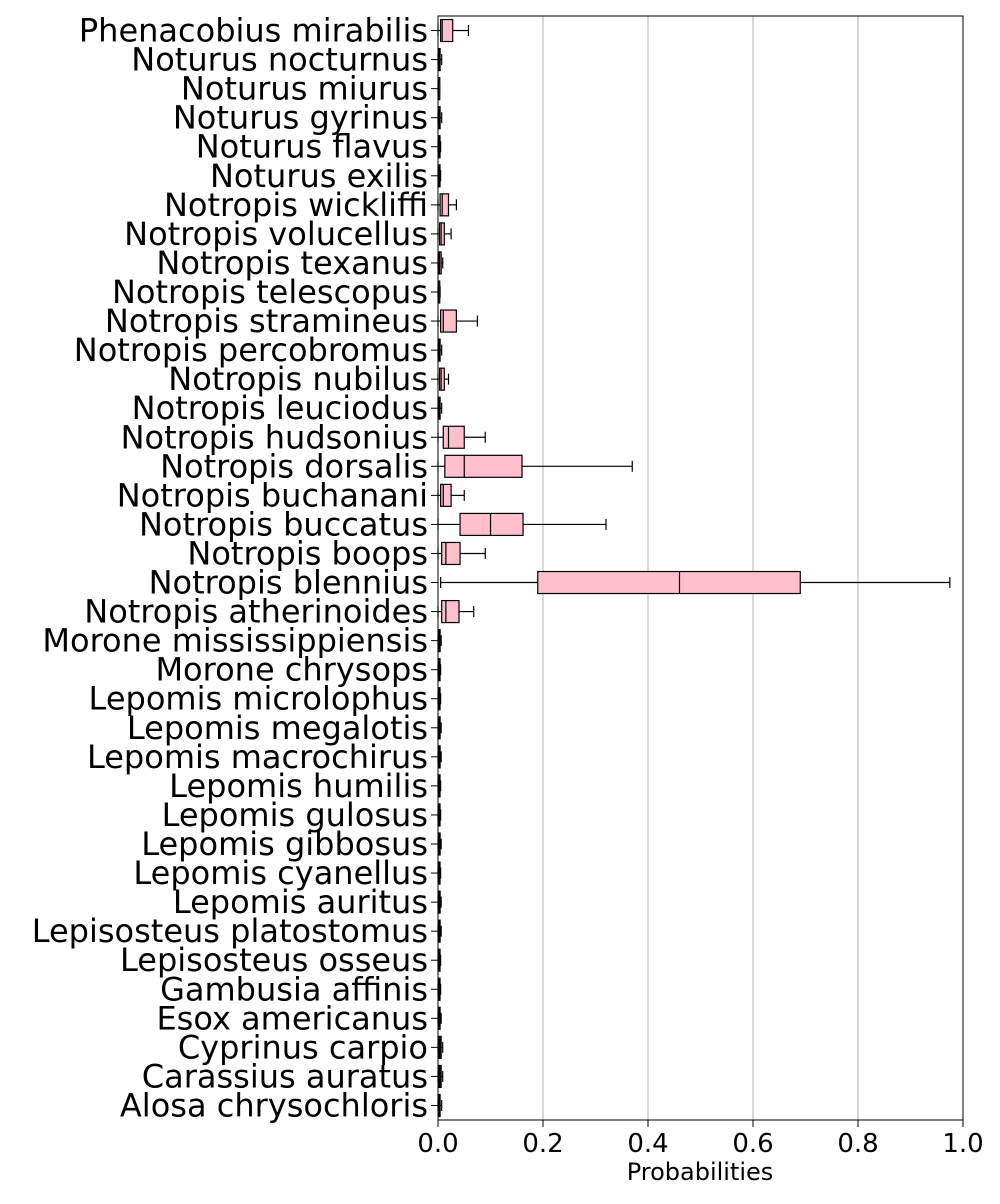  What do you see at coordinates (277, 728) in the screenshot?
I see `y-tick-label: Lepomis megalotis` at bounding box center [277, 728].